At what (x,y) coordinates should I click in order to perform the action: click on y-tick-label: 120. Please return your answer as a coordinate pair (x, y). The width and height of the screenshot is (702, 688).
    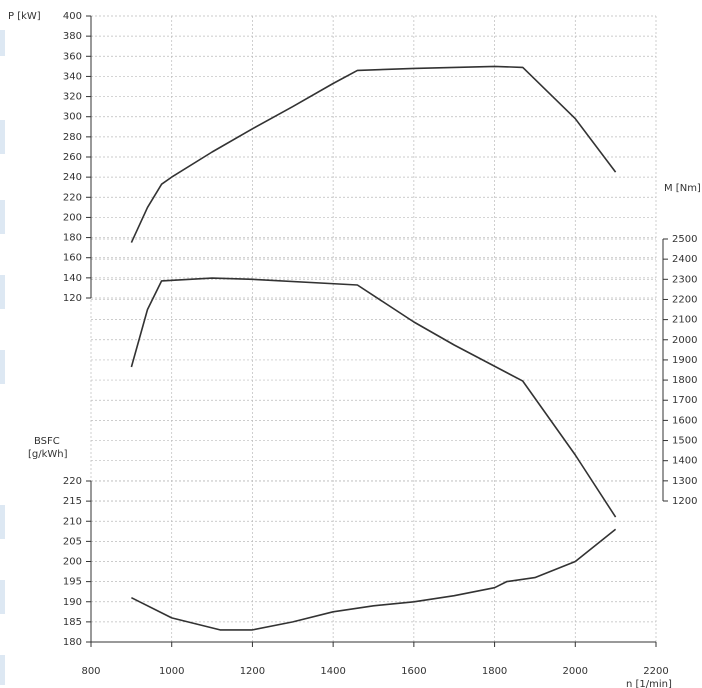
    Looking at the image, I should click on (72, 298).